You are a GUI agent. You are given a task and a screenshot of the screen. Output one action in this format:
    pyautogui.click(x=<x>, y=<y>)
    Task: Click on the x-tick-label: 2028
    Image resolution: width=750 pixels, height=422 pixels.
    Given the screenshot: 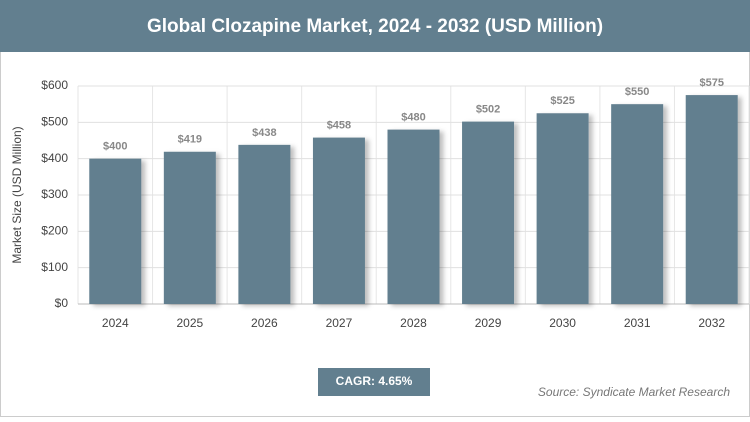 What is the action you would take?
    pyautogui.click(x=413, y=323)
    